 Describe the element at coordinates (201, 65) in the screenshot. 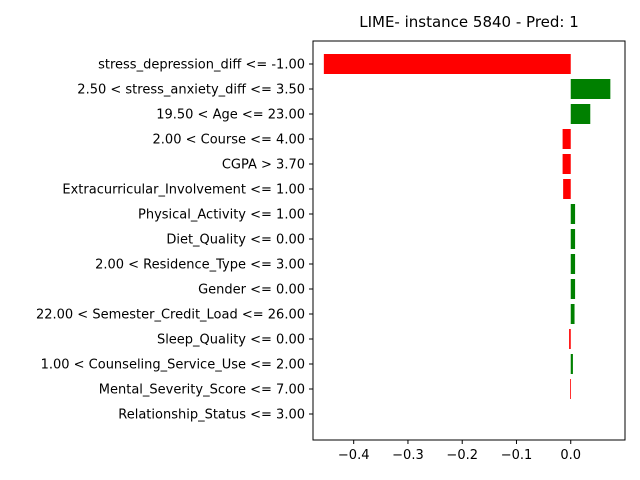

I see `y-tick-label-0: stress_depression_diff <= -1.00` at that location.